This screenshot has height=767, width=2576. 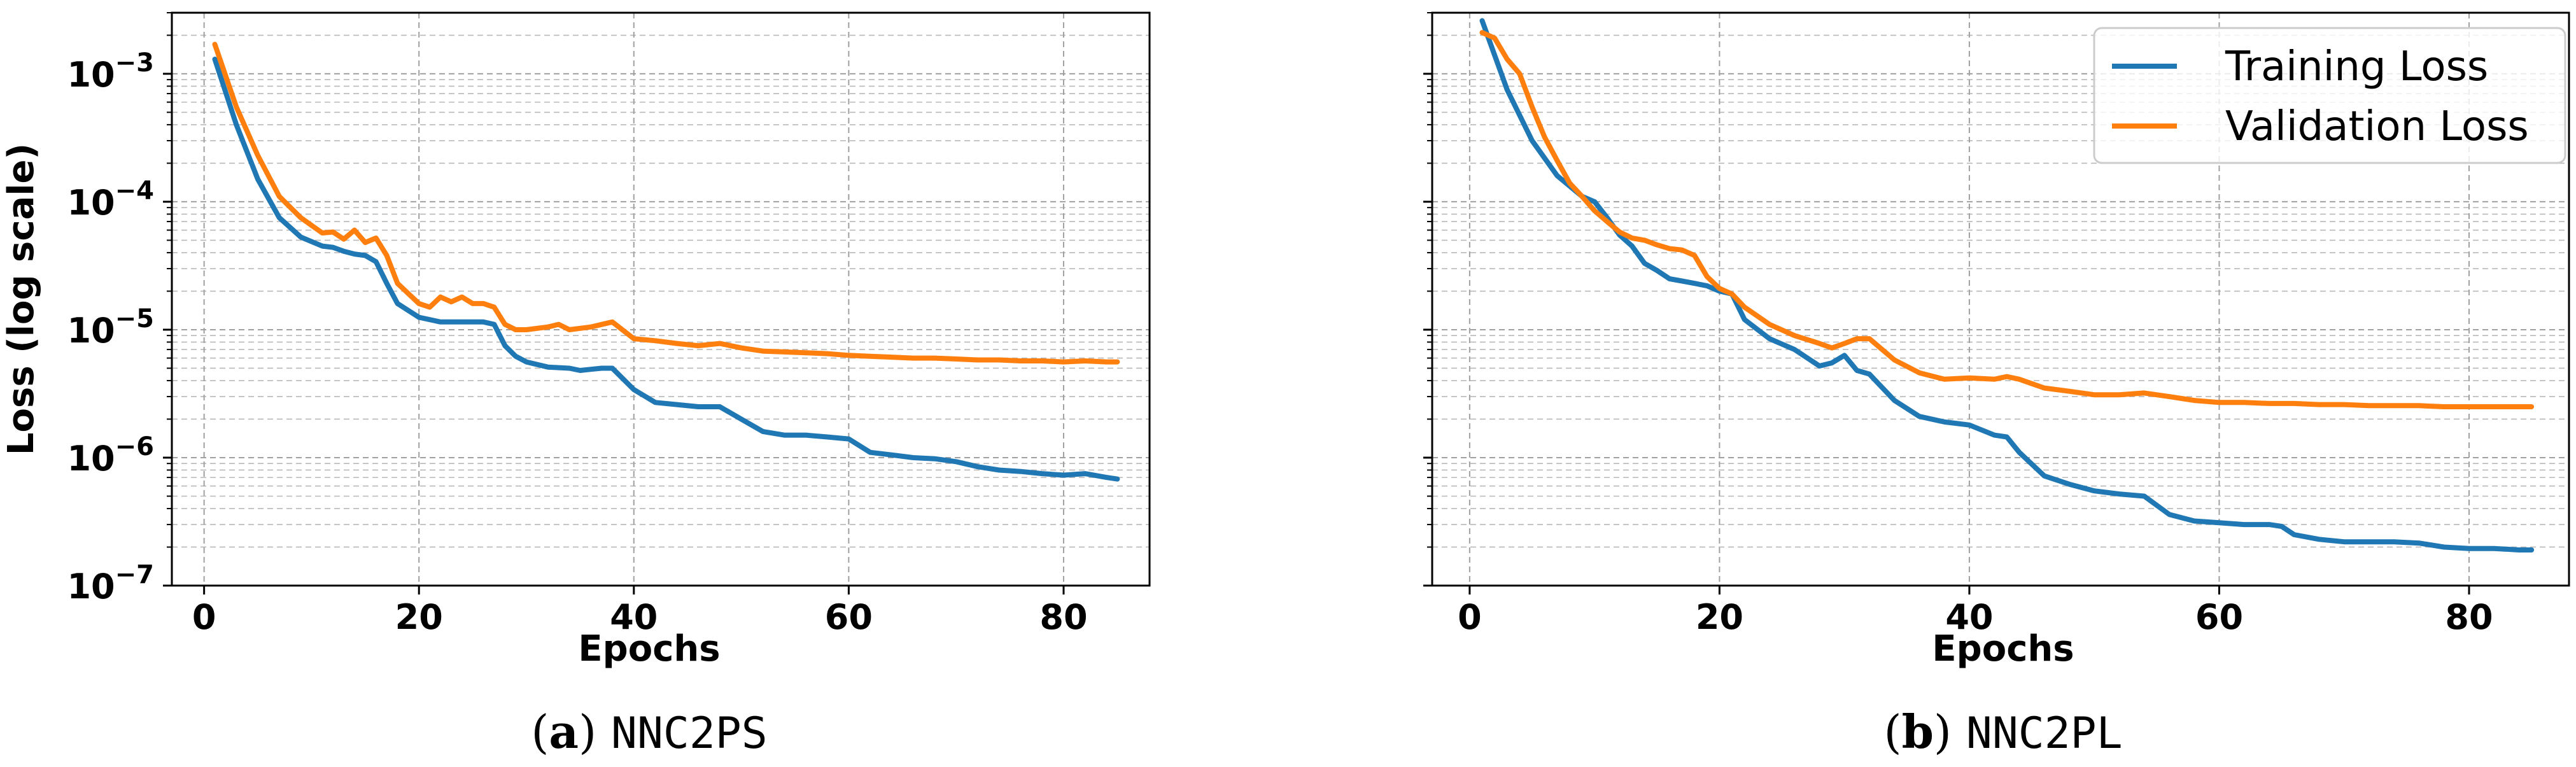 I want to click on caption-b-name: NNC2PL, so click(x=2045, y=733).